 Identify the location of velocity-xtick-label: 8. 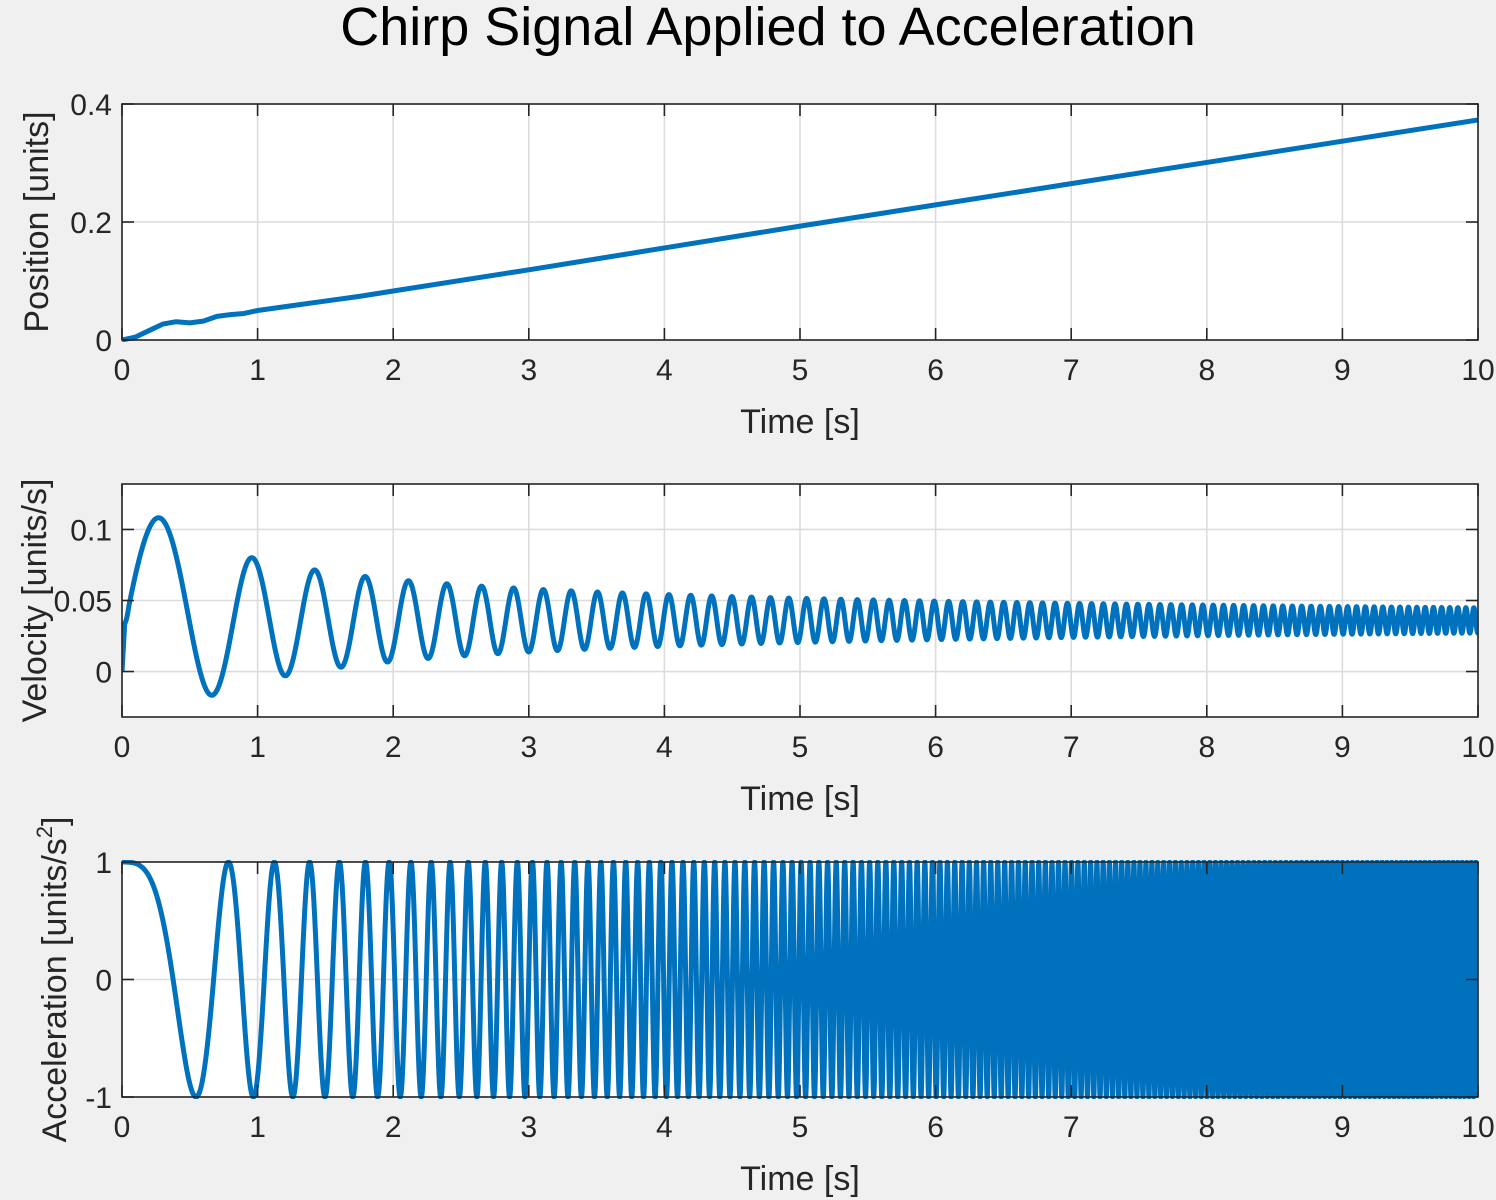
(1206, 747).